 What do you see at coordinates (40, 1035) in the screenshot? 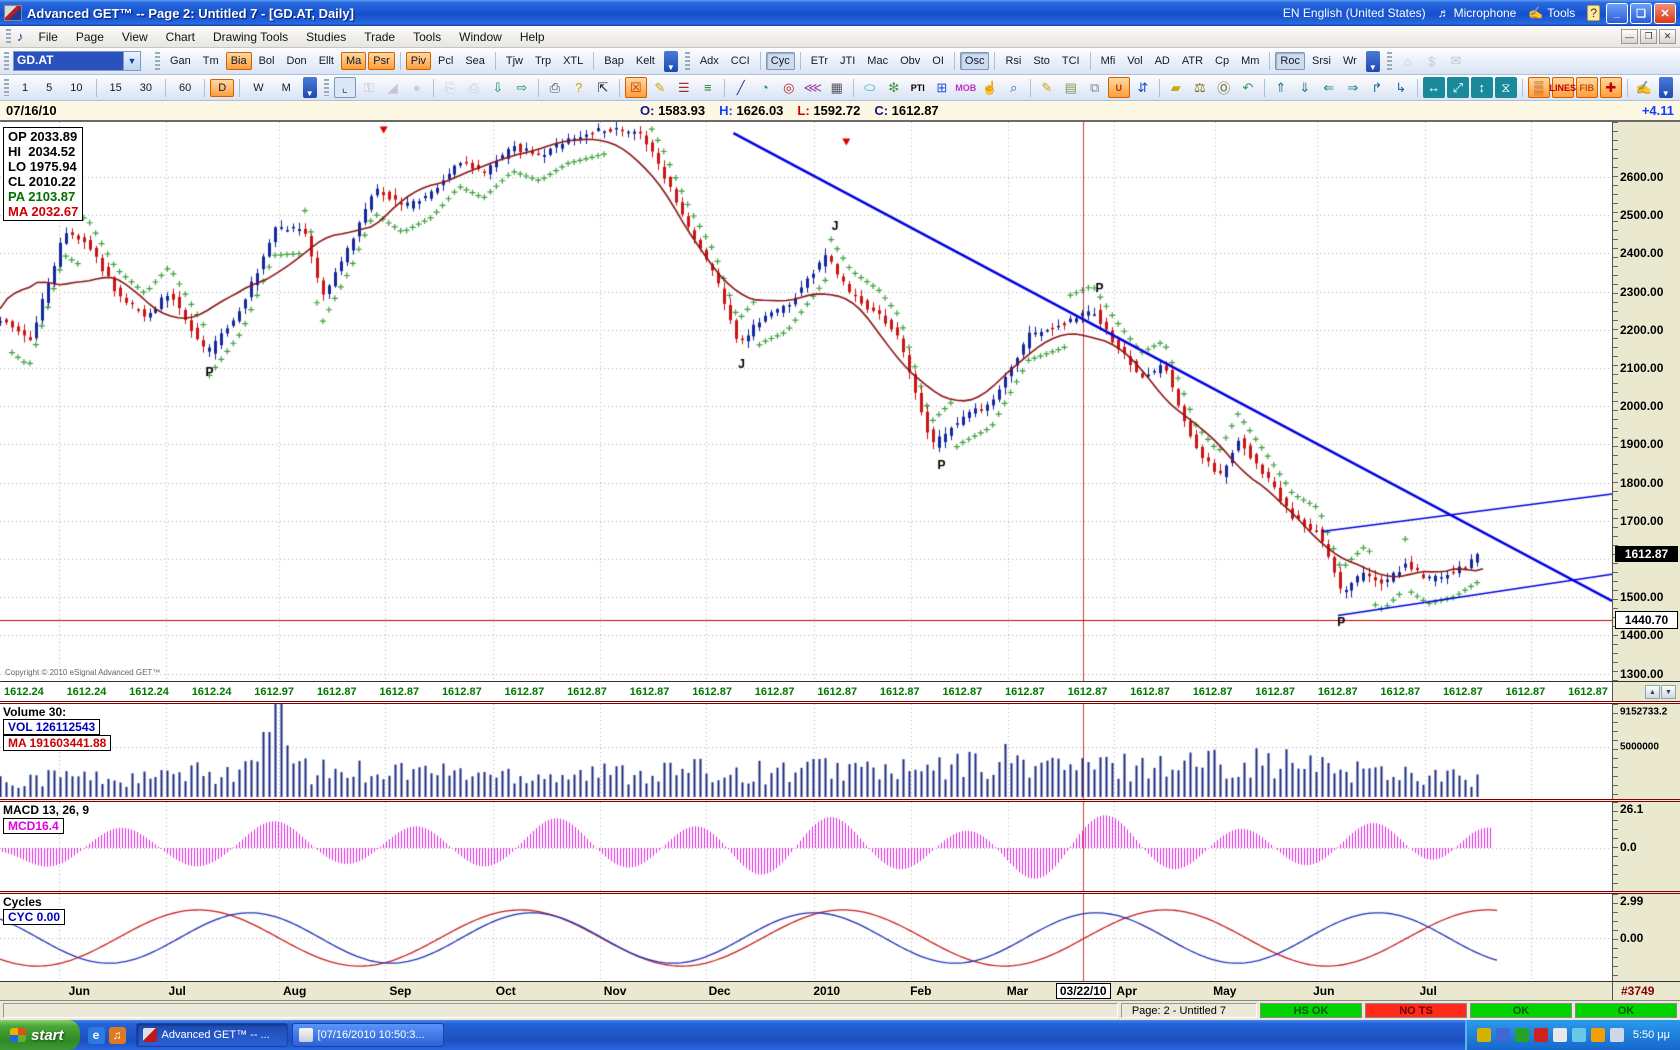
I see `start-button: start` at bounding box center [40, 1035].